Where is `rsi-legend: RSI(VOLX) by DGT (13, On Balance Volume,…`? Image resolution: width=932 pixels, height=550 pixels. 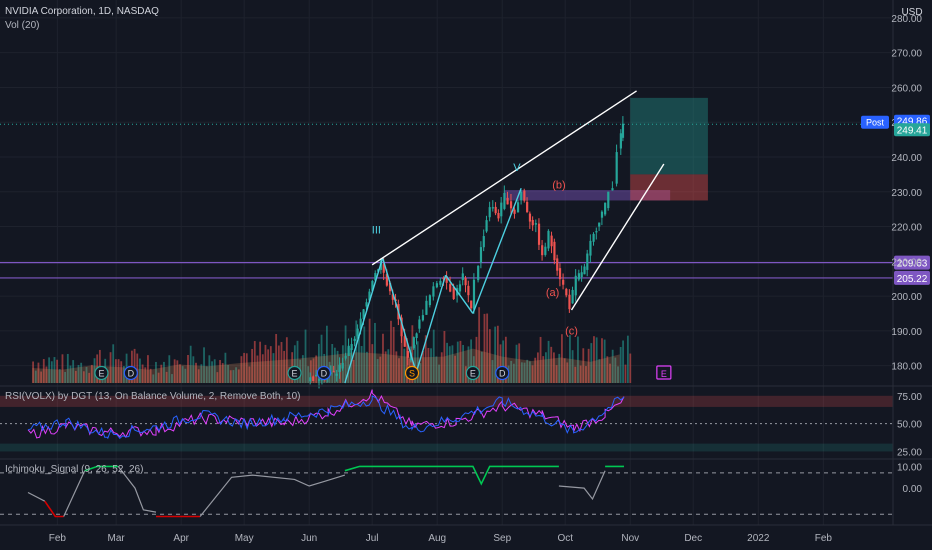
rsi-legend: RSI(VOLX) by DGT (13, On Balance Volume,… is located at coordinates (153, 396).